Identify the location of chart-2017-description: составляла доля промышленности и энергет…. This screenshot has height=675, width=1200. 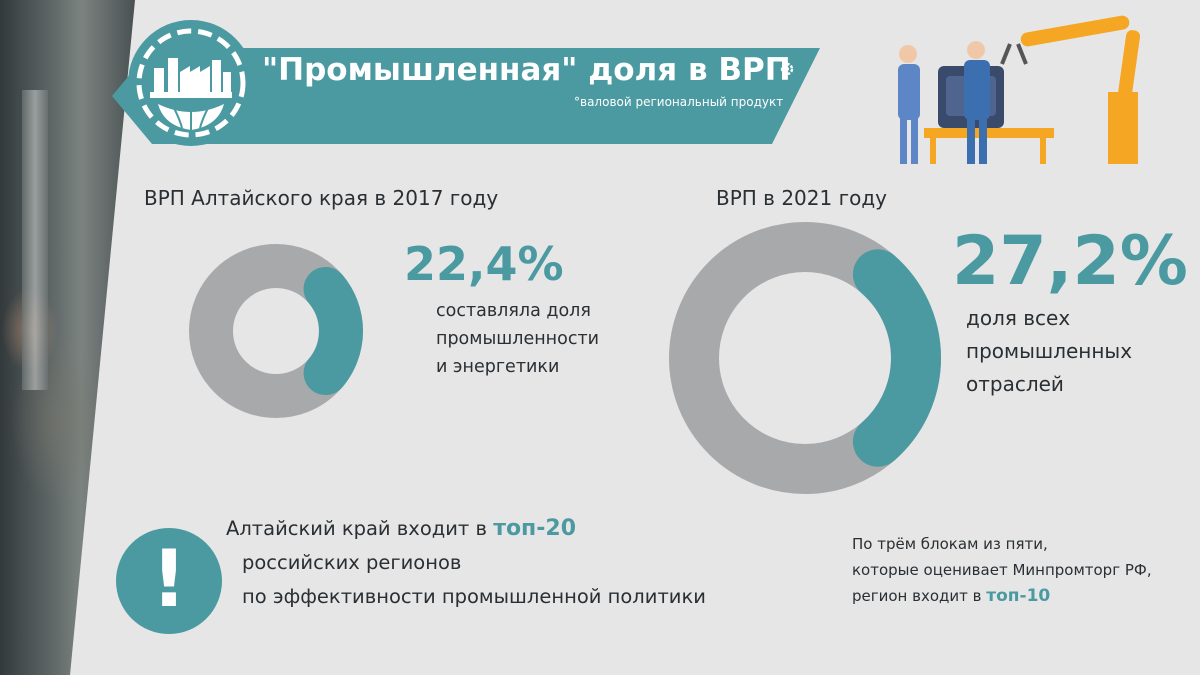
(517, 339).